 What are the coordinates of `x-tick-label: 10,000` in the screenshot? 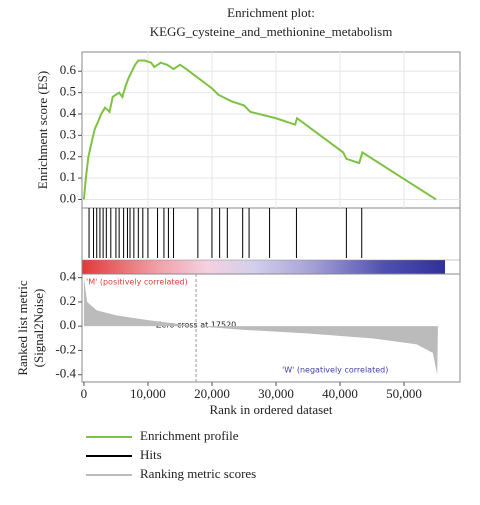 It's located at (148, 393).